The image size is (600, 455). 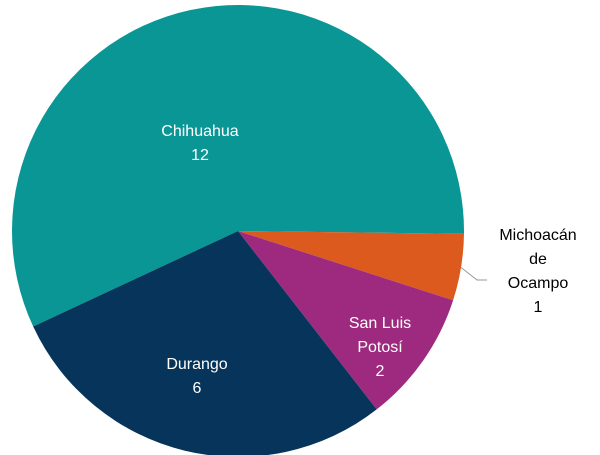 What do you see at coordinates (474, 274) in the screenshot?
I see `leader-line` at bounding box center [474, 274].